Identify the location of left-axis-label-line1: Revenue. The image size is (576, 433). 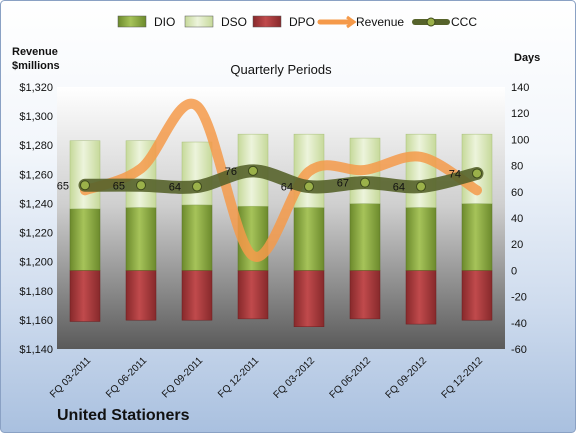
(35, 52).